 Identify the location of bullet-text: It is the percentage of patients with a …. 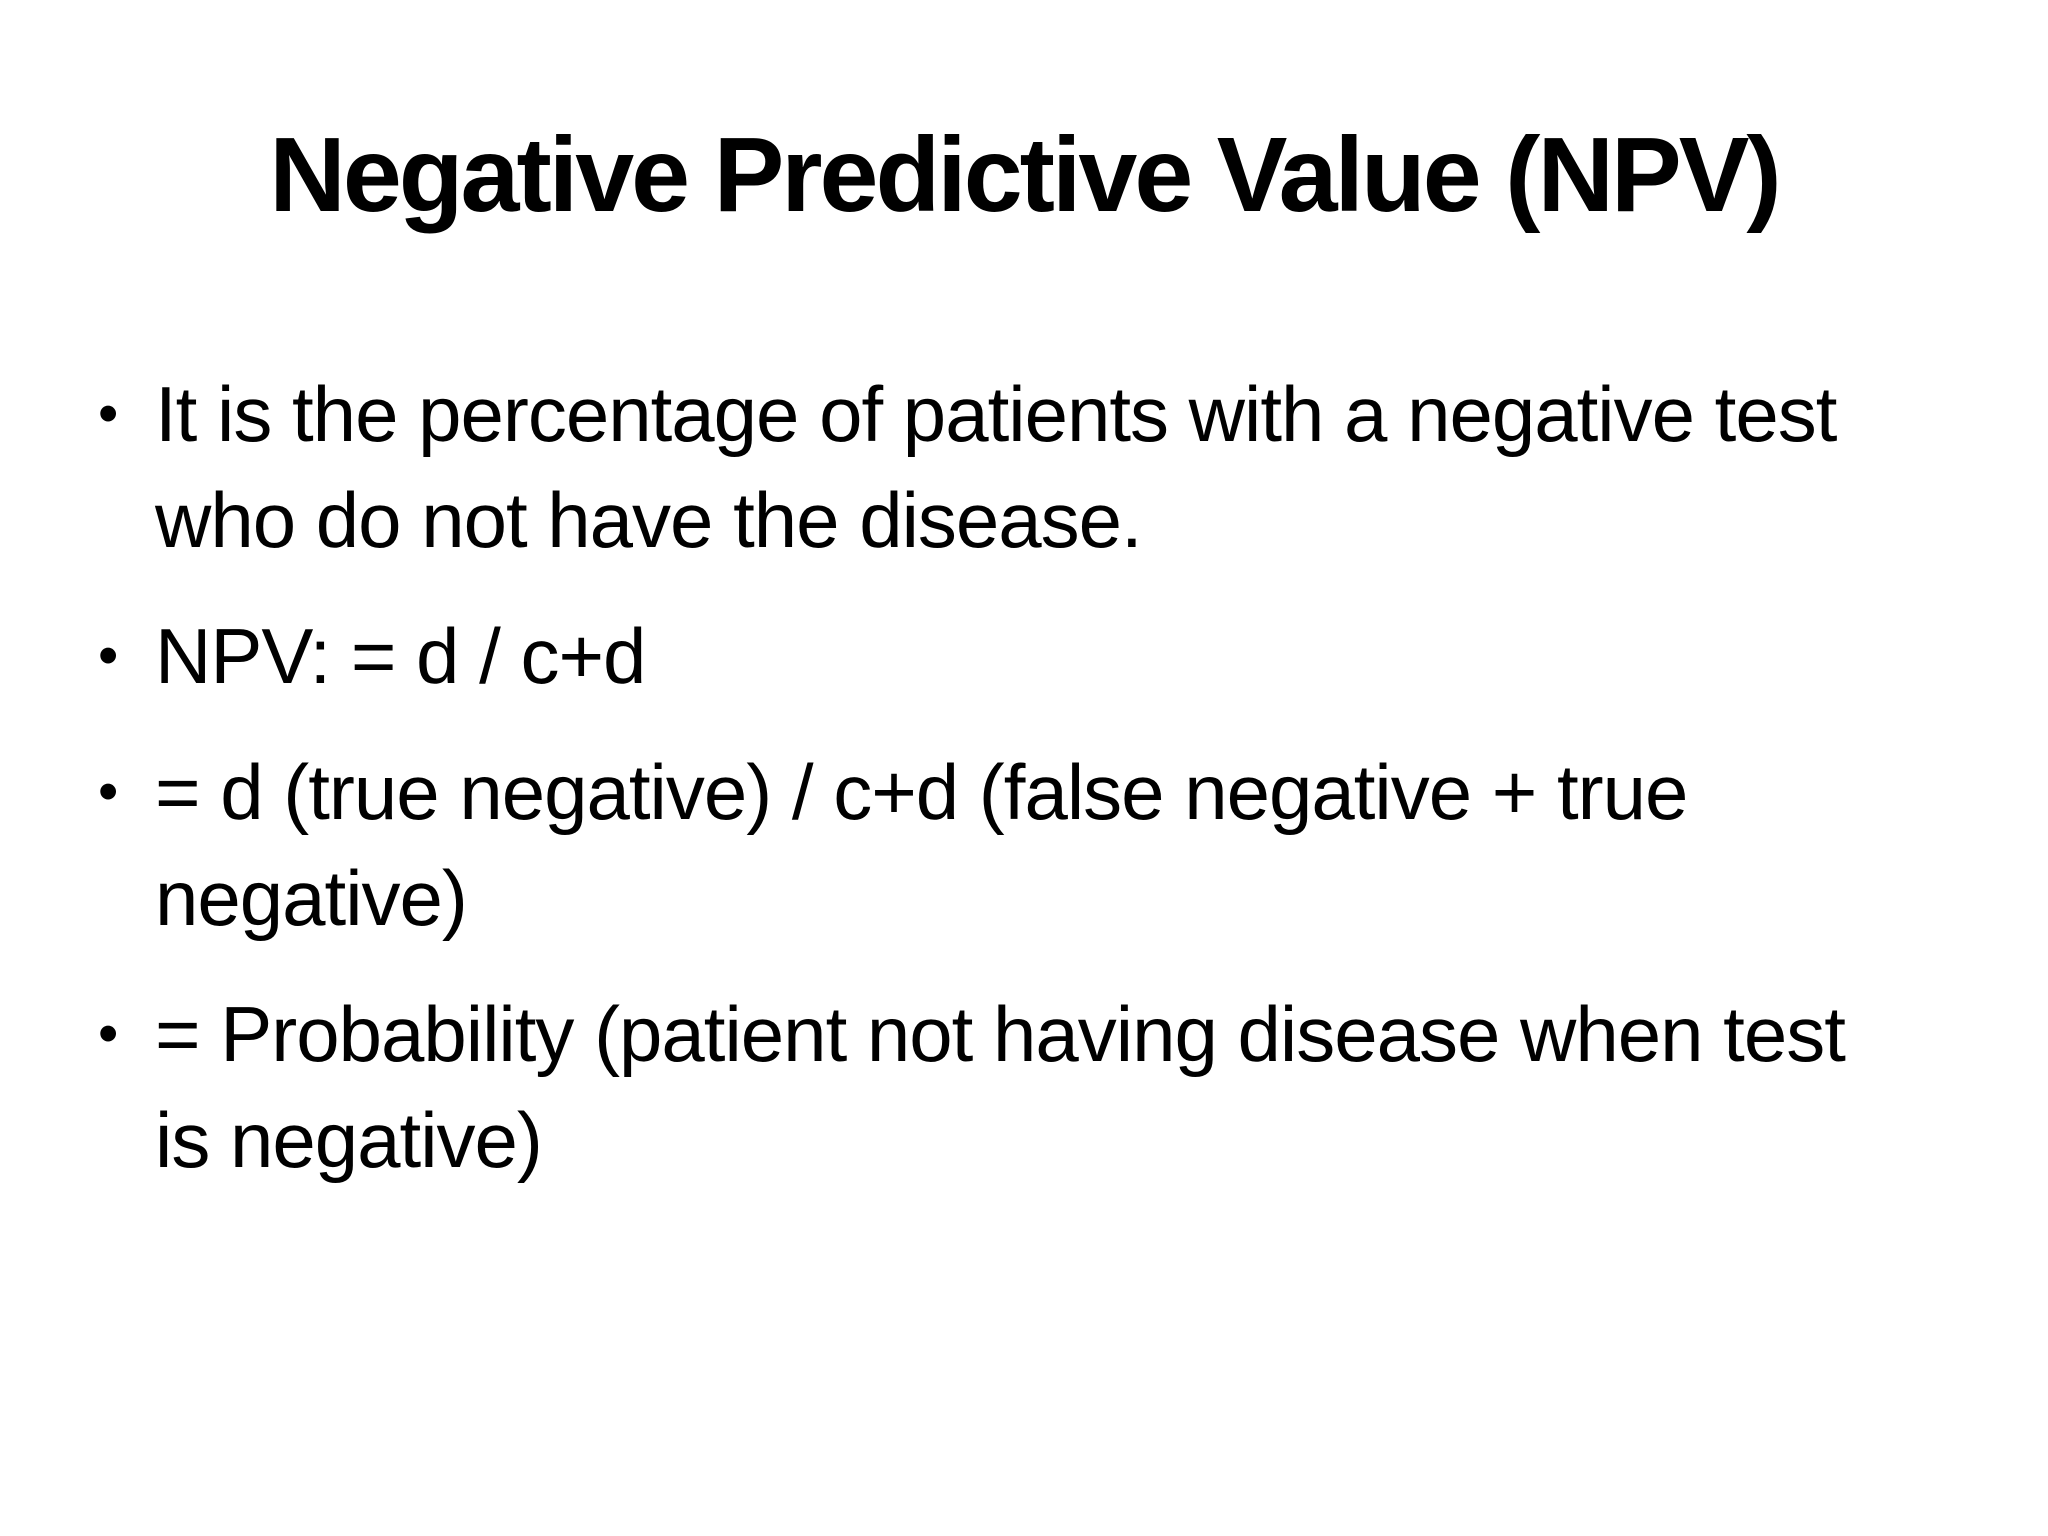
(996, 467).